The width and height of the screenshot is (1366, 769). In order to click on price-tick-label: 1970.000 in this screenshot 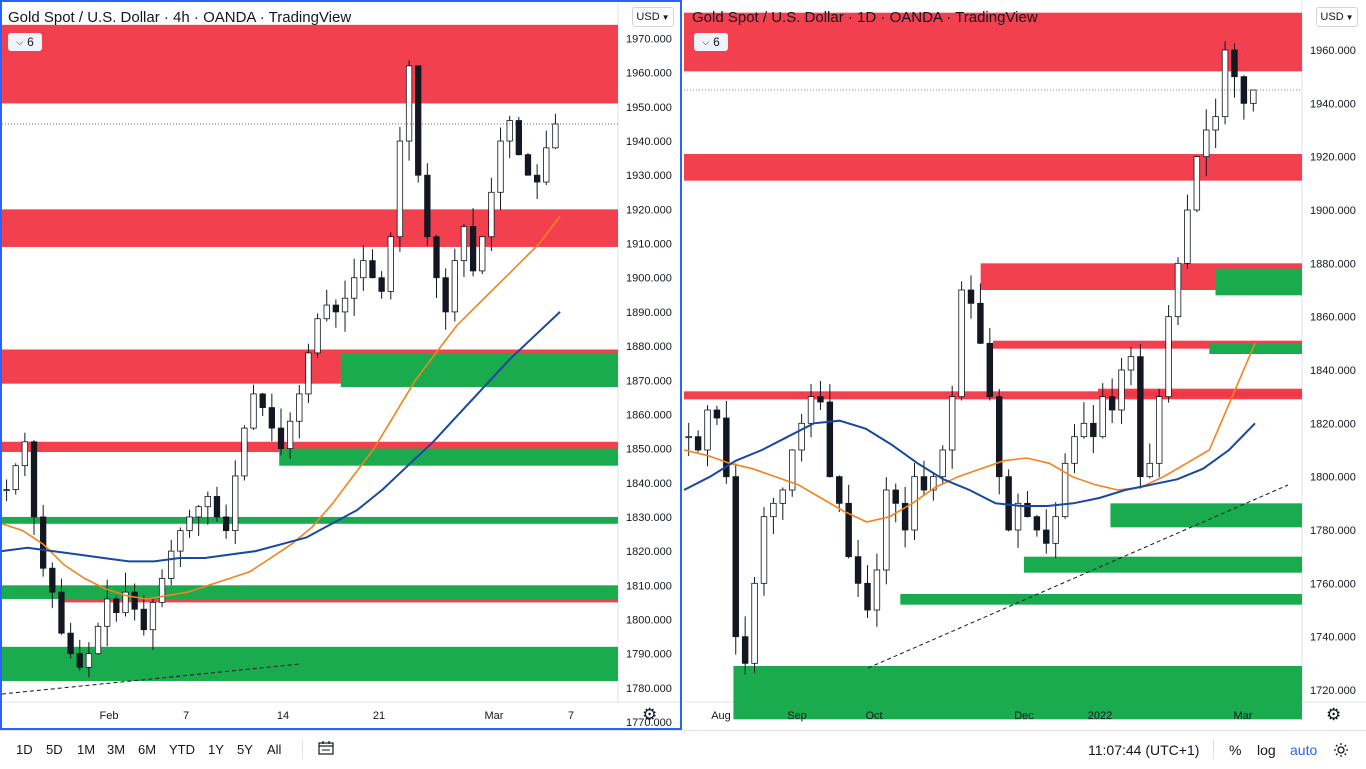, I will do `click(649, 40)`.